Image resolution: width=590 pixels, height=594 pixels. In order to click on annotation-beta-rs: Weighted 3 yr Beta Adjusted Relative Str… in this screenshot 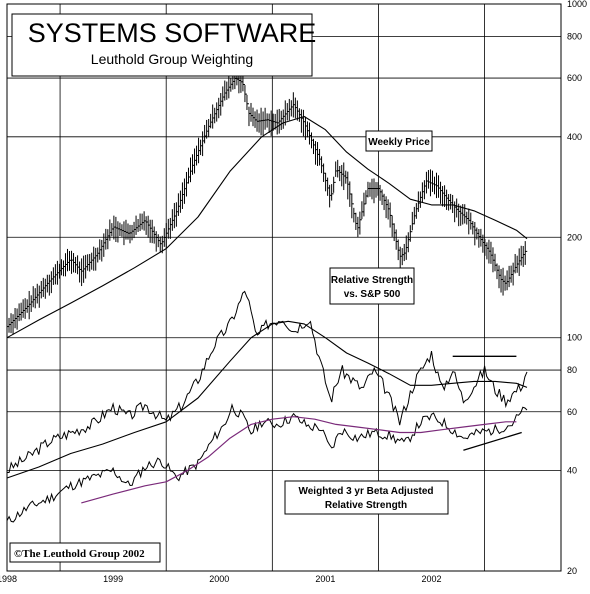, I will do `click(366, 497)`.